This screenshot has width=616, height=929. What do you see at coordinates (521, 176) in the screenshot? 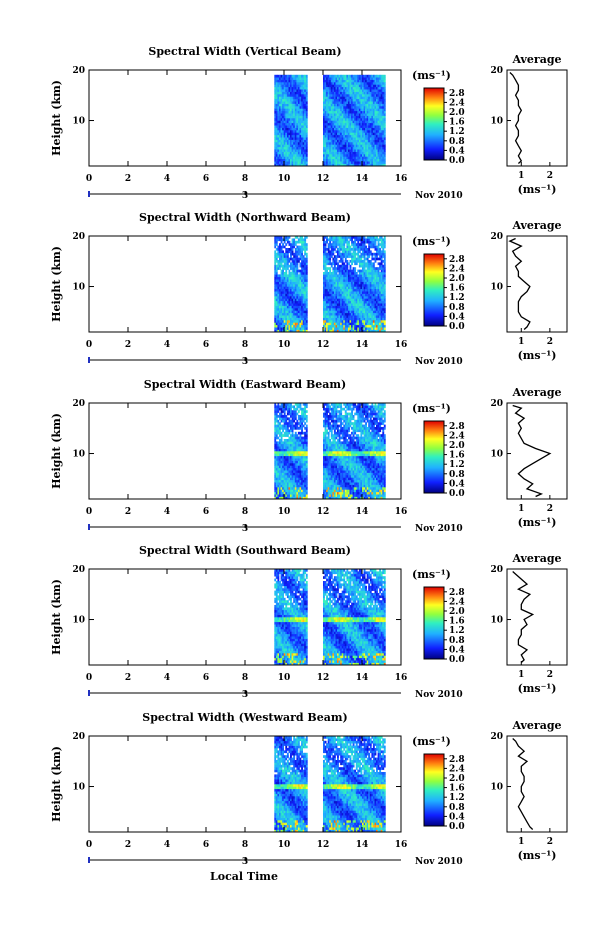
I see `avg-x-tick-label: 1` at bounding box center [521, 176].